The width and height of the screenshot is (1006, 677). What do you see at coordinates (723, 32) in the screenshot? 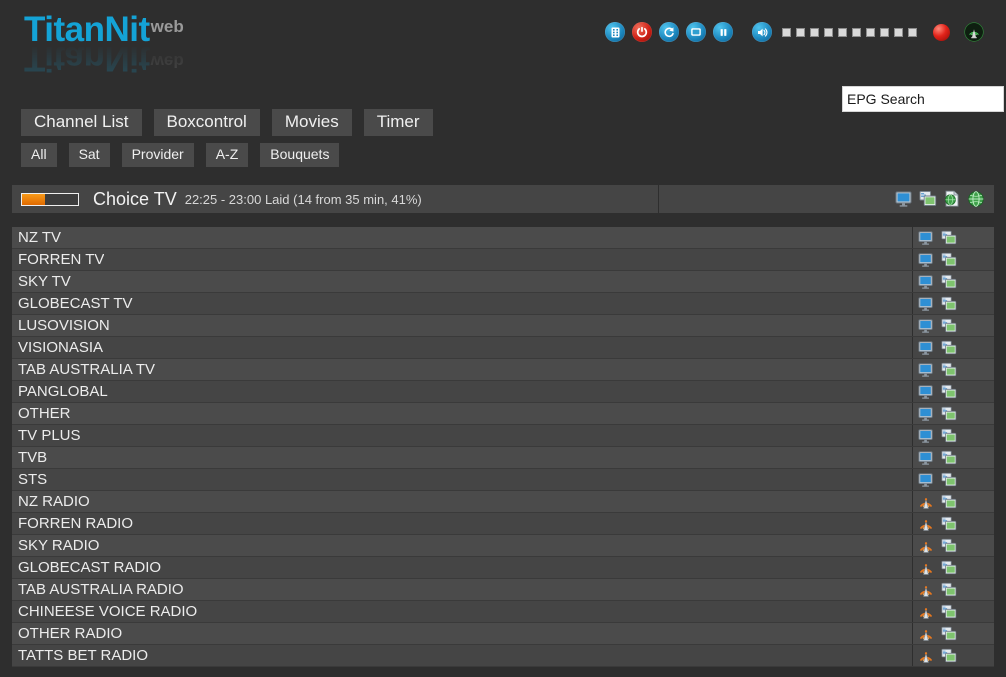
I see `pause-icon` at bounding box center [723, 32].